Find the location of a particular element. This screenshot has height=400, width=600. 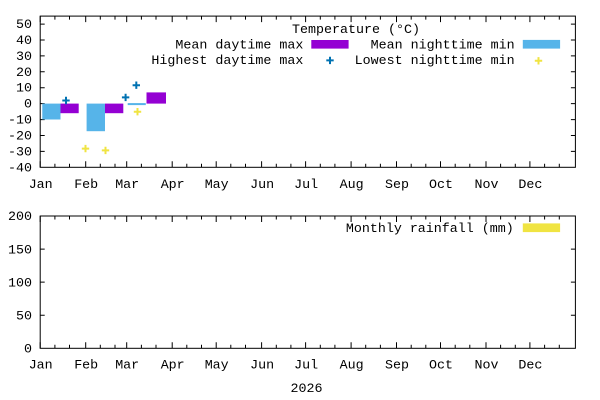

svg-text: -10 is located at coordinates (20, 121).